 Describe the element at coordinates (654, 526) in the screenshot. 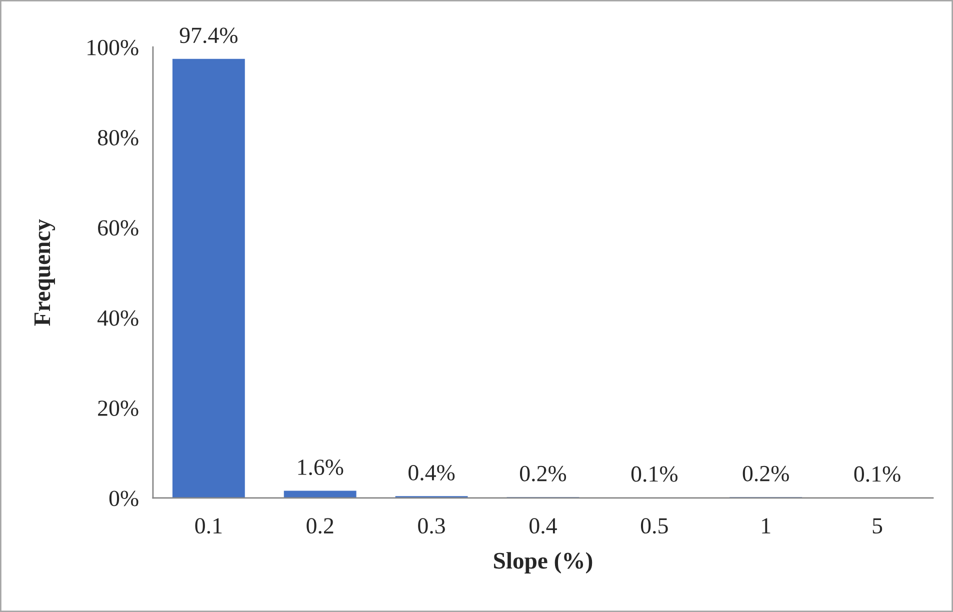

I see `x-tick-label: 0.5` at that location.